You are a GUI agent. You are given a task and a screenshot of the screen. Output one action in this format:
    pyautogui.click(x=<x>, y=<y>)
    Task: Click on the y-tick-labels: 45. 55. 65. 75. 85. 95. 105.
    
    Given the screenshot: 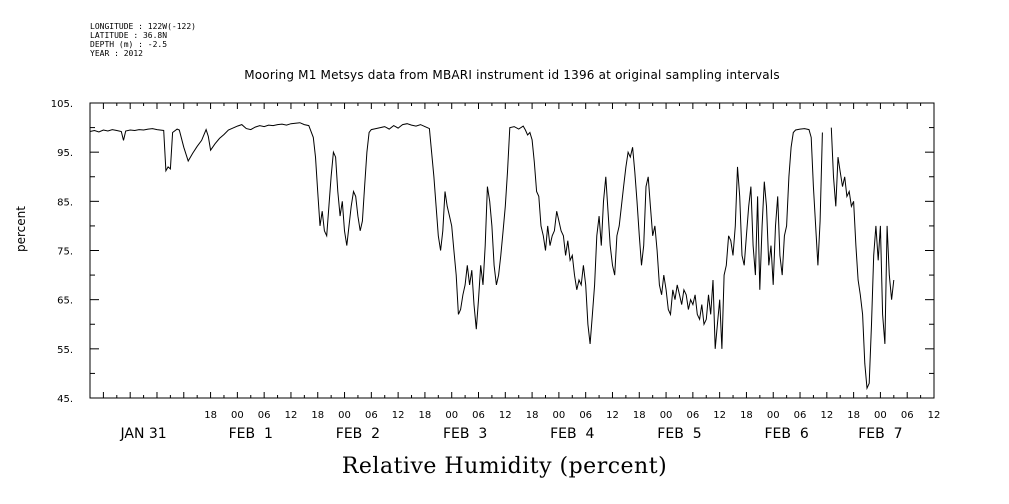 What is the action you would take?
    pyautogui.click(x=62, y=252)
    